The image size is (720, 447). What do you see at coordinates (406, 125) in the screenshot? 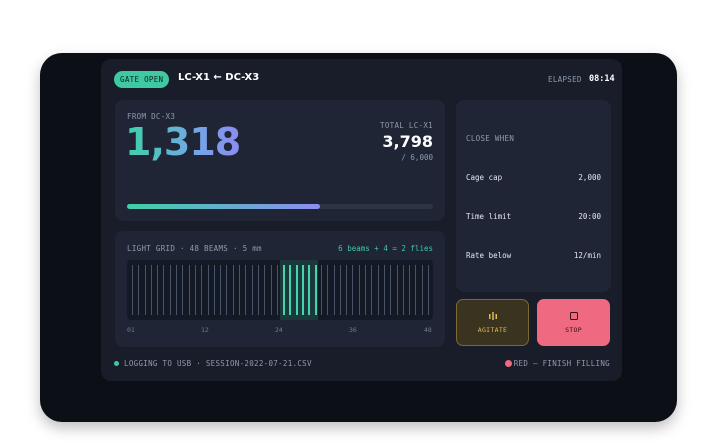
I see `total-label: TOTAL LC-X1` at bounding box center [406, 125].